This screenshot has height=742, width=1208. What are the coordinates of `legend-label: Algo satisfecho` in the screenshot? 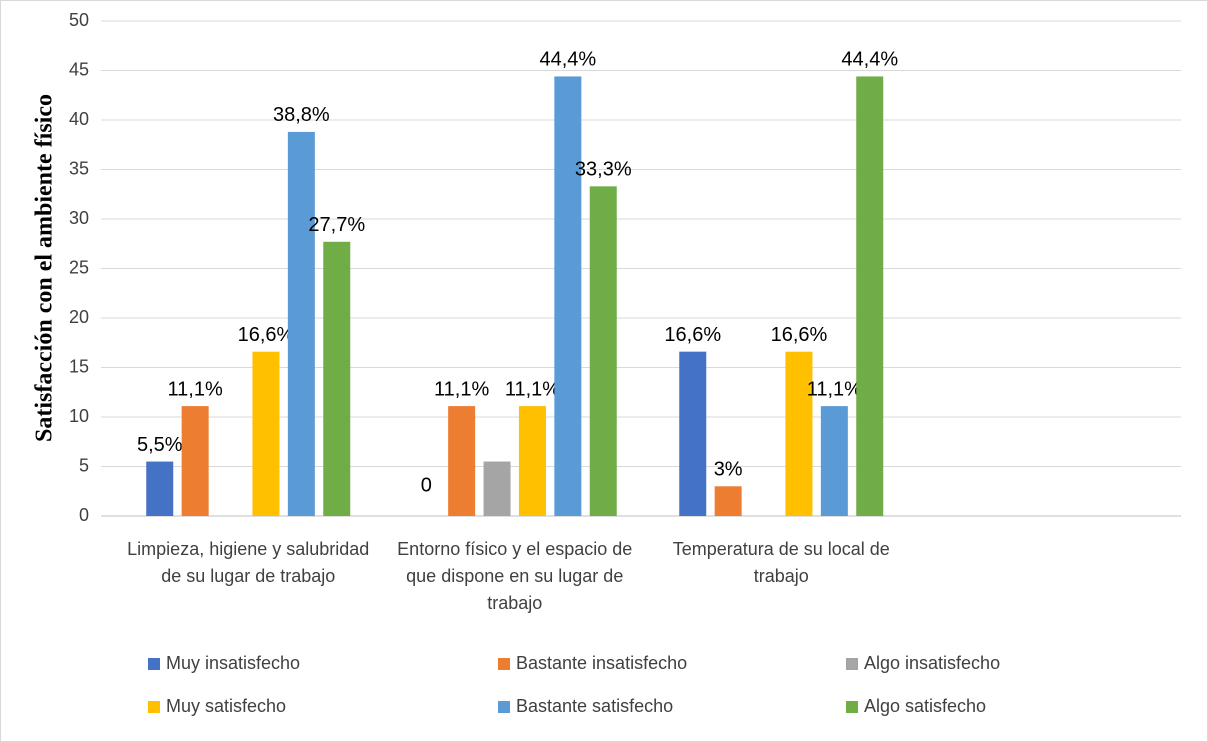 It's located at (925, 706).